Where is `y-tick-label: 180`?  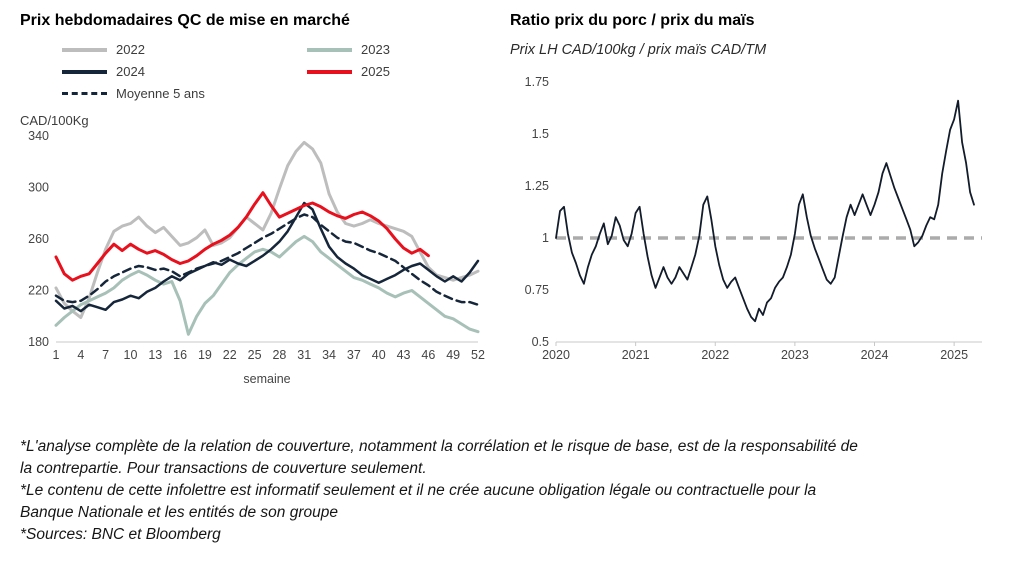
y-tick-label: 180 is located at coordinates (38, 342).